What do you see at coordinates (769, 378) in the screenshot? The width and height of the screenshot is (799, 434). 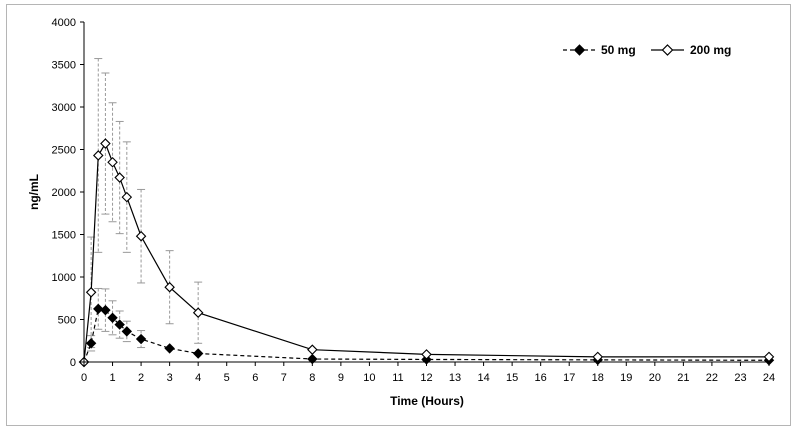 I see `x-tick-label: 24` at bounding box center [769, 378].